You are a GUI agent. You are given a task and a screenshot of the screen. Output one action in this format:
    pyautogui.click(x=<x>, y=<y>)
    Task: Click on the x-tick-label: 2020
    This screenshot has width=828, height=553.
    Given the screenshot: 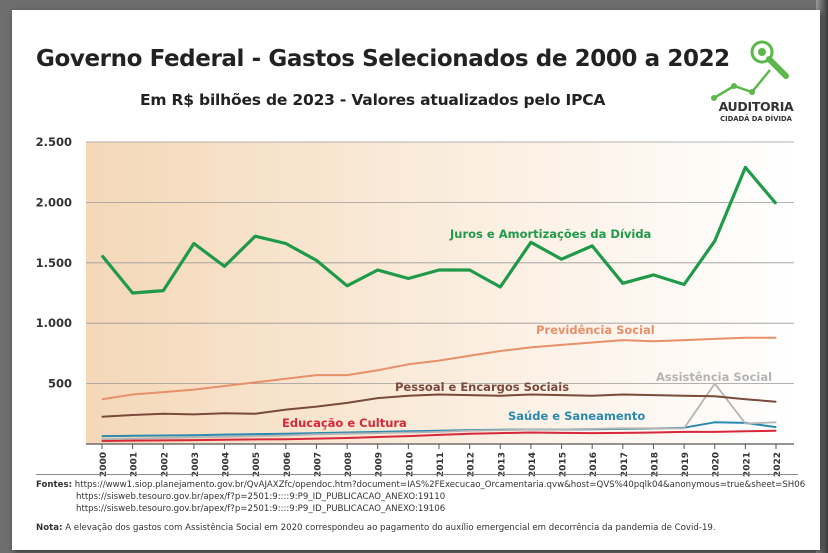 What is the action you would take?
    pyautogui.click(x=717, y=464)
    